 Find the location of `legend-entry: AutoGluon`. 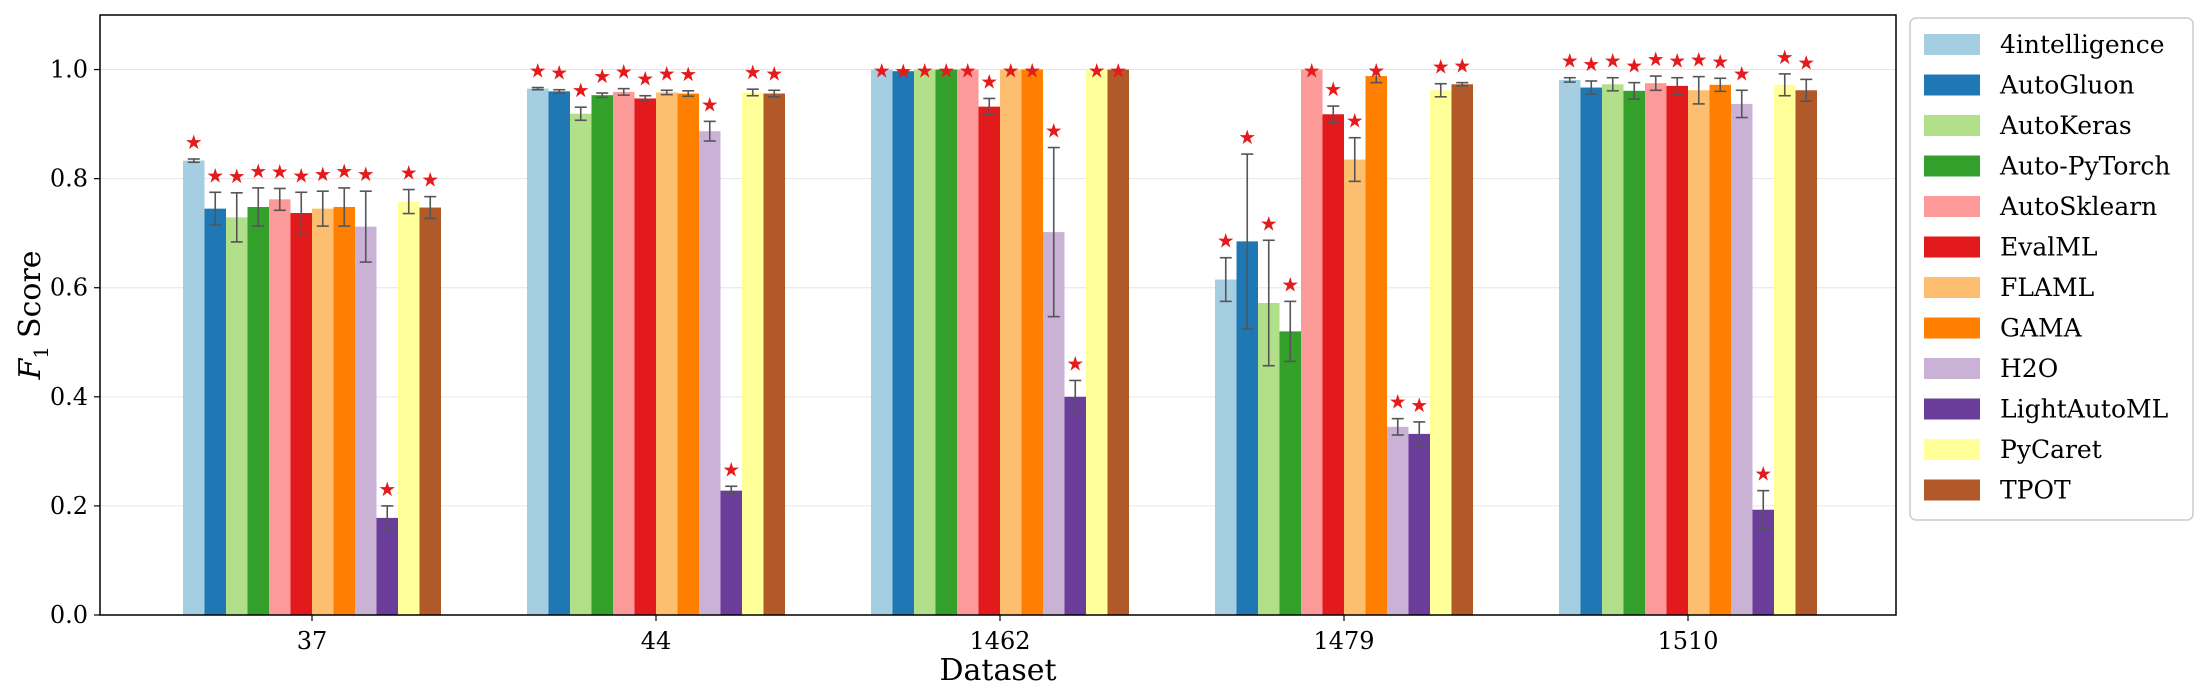

legend-entry: AutoGluon is located at coordinates (2066, 85).